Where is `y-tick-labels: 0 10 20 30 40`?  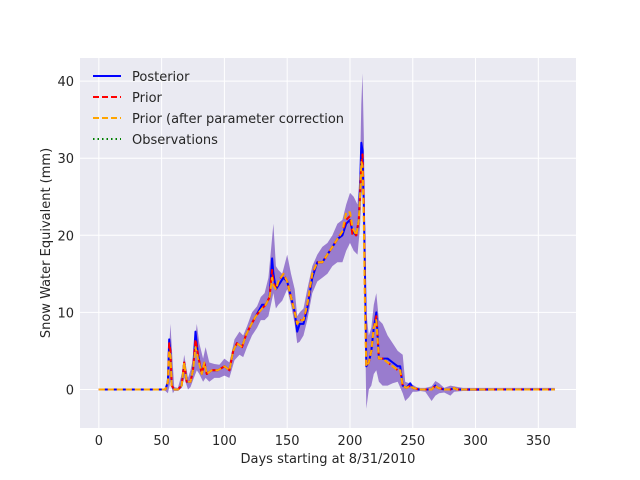
y-tick-labels: 0 10 20 30 40 is located at coordinates (65, 236).